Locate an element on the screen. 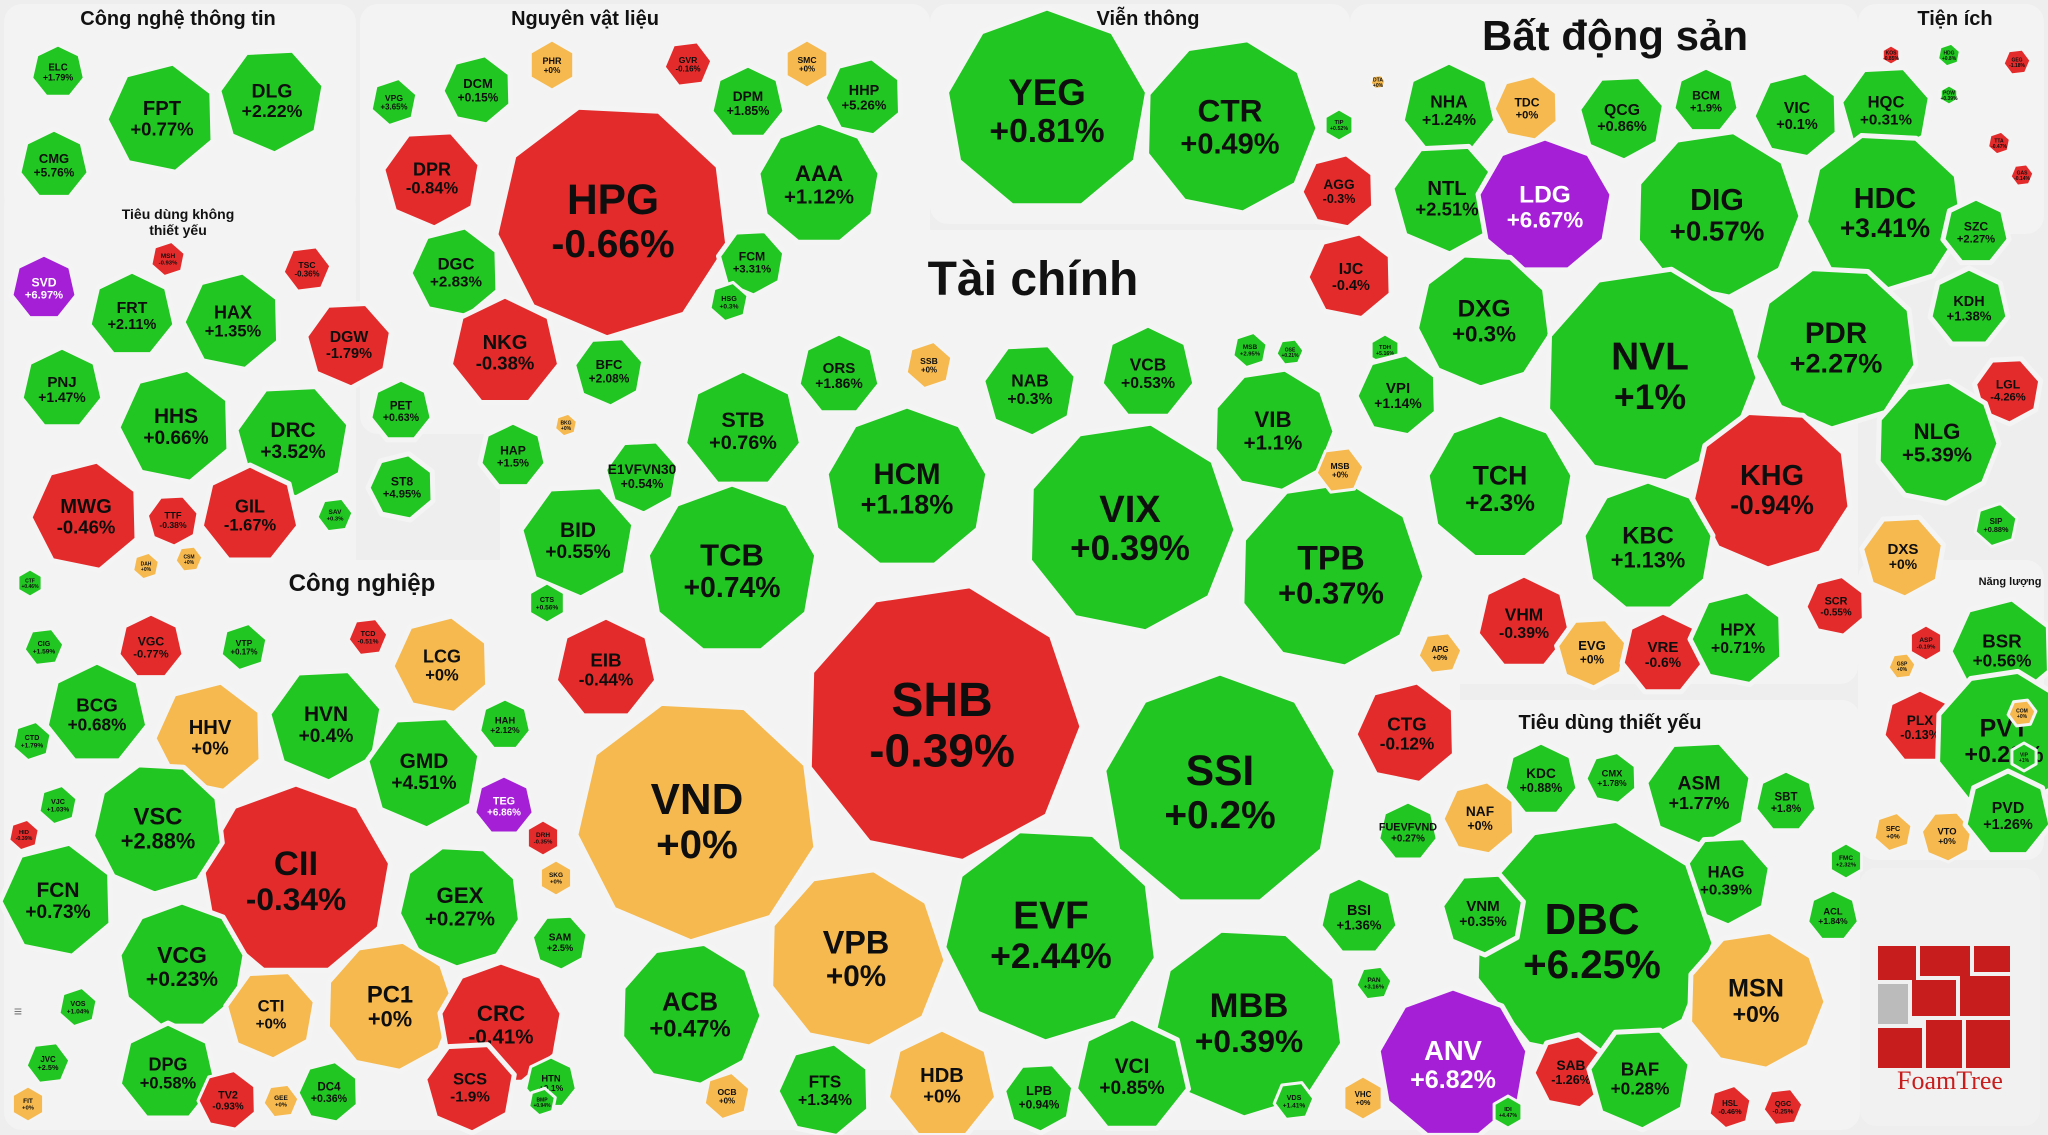 This screenshot has height=1135, width=2048. stock-cell-pvd: PVD+1.26% is located at coordinates (2005, 813).